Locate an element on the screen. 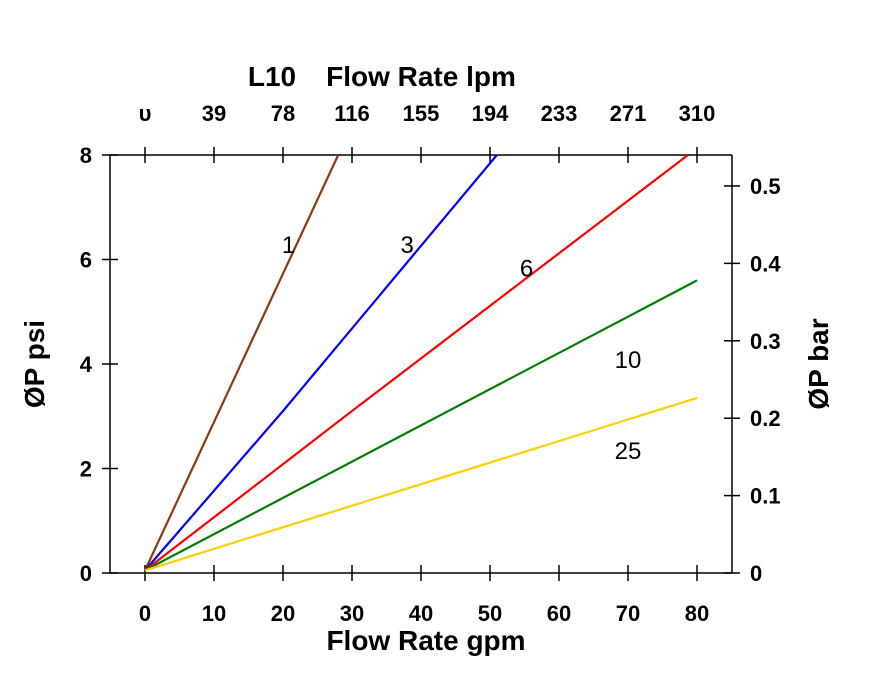 The width and height of the screenshot is (874, 678). top-tick-label: 310 is located at coordinates (697, 113).